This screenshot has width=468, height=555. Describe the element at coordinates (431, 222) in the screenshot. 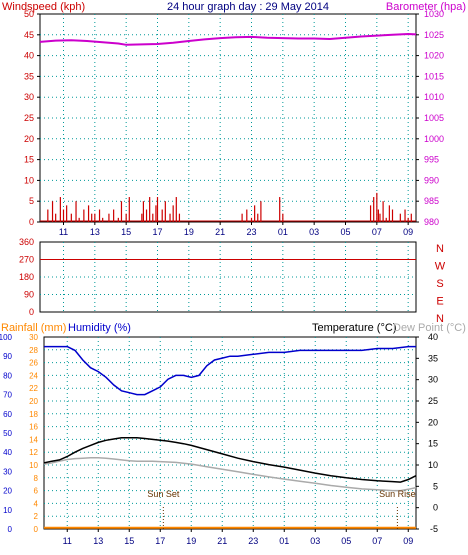

I see `barometer-tick-label: 980` at that location.